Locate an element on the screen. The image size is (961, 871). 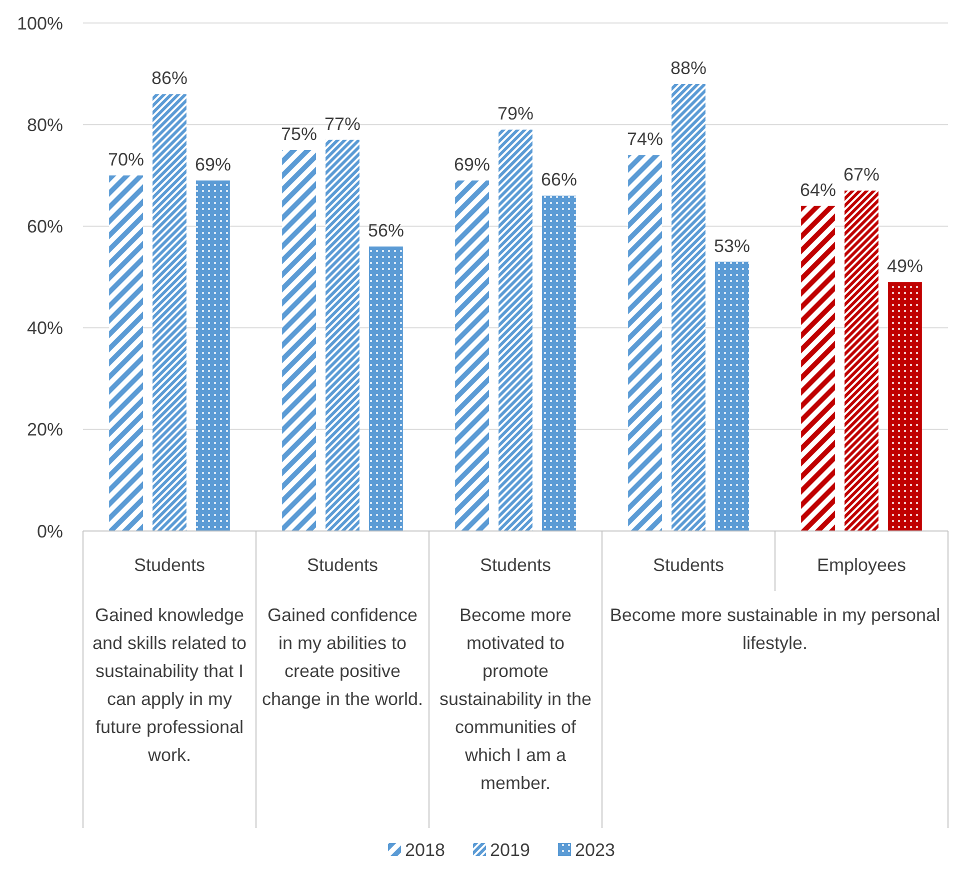
data-label: 74% is located at coordinates (645, 139).